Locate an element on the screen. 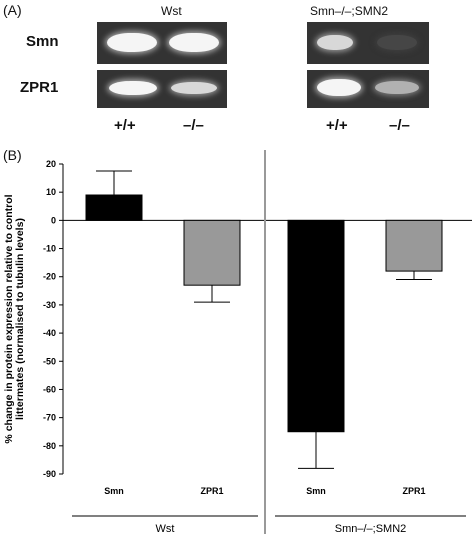 The width and height of the screenshot is (475, 538). genotype-label-wst-wt: +/+ is located at coordinates (125, 125).